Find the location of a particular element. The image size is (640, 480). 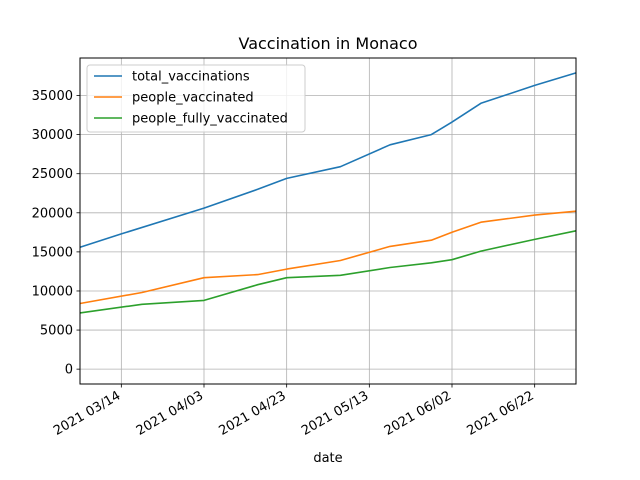

y-tick-label: 35000 is located at coordinates (52, 96).